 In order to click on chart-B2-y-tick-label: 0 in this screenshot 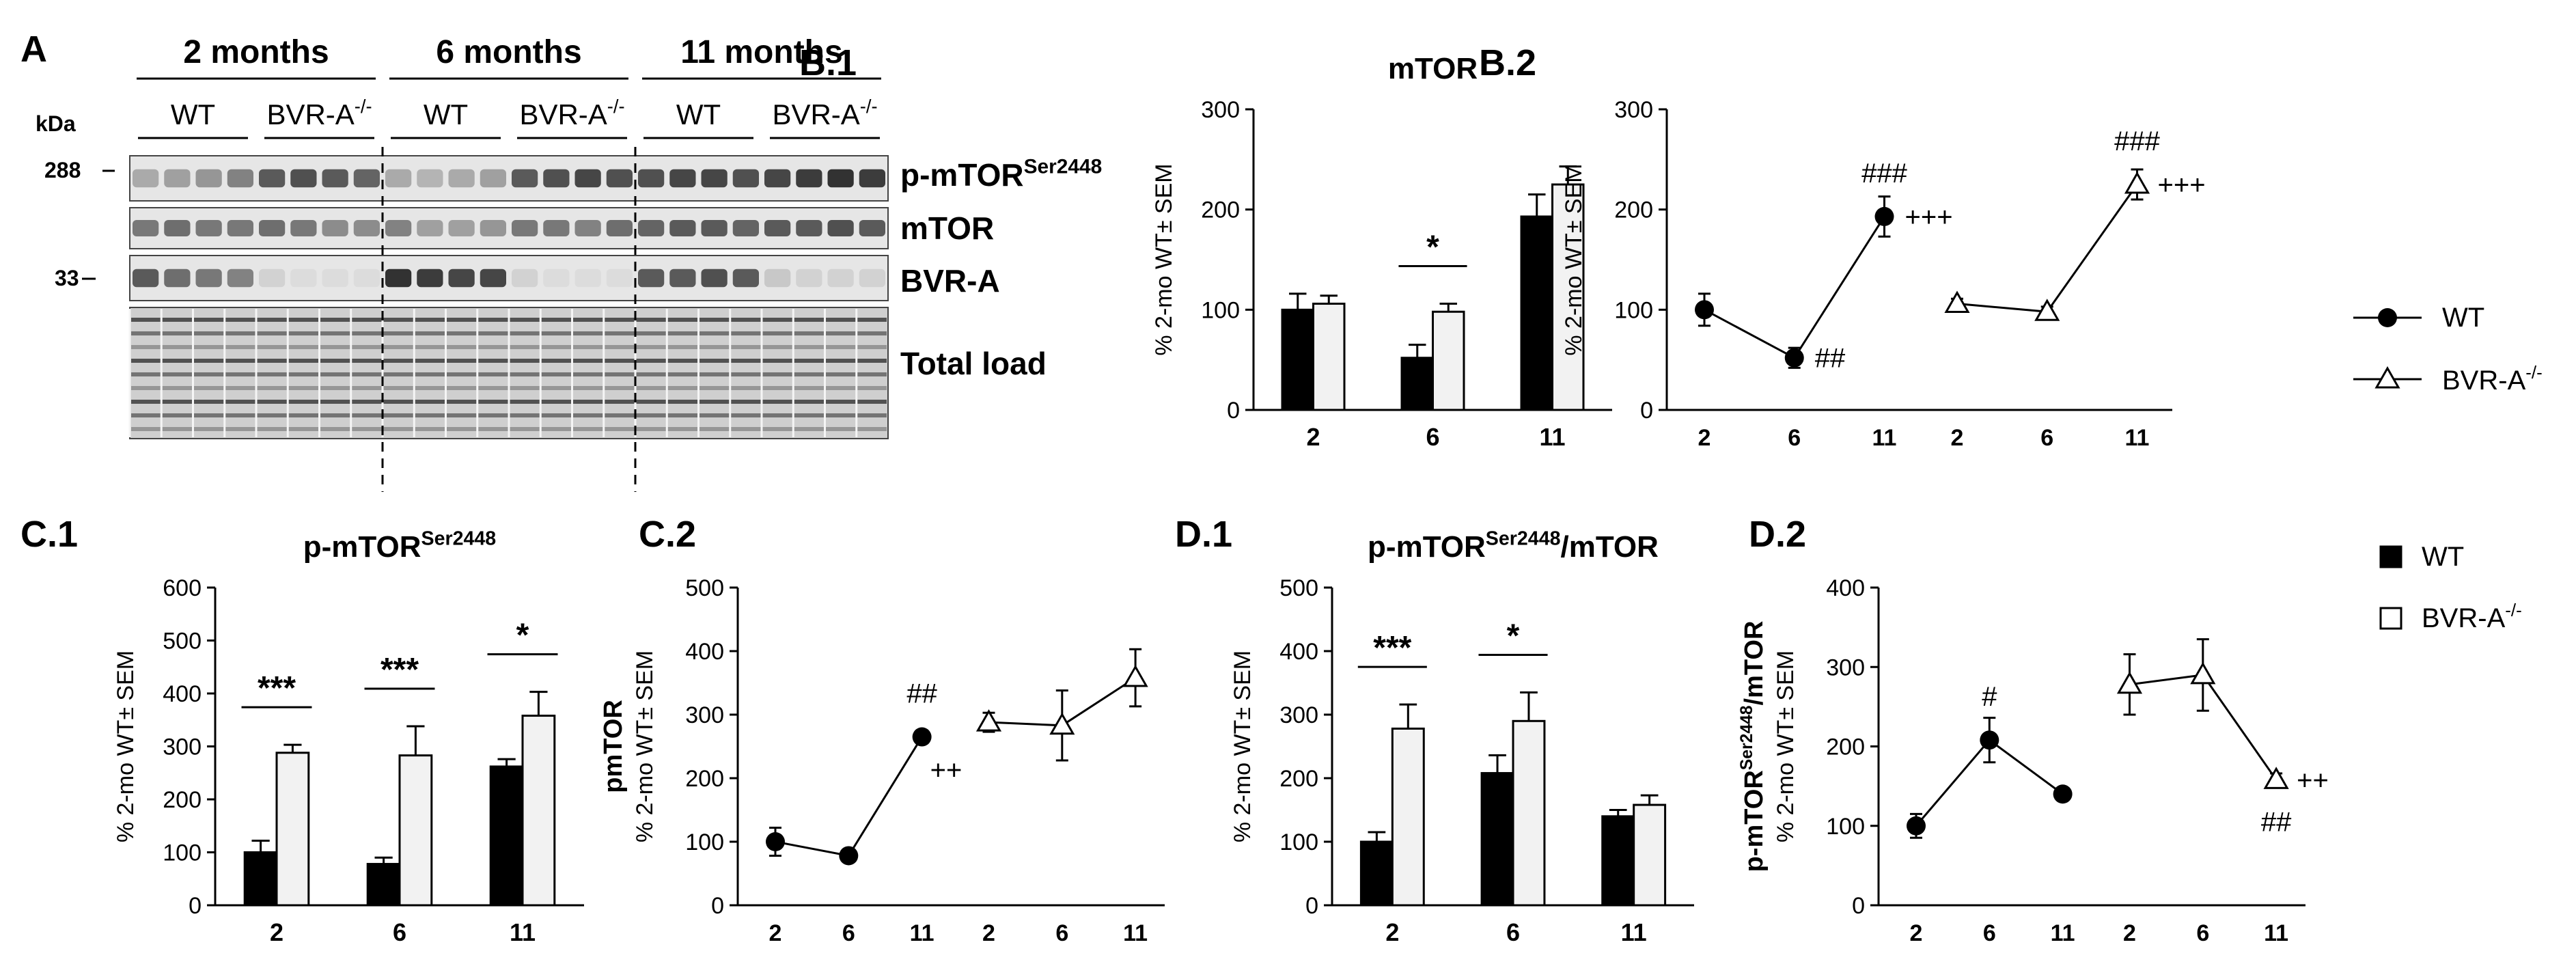, I will do `click(1647, 411)`.